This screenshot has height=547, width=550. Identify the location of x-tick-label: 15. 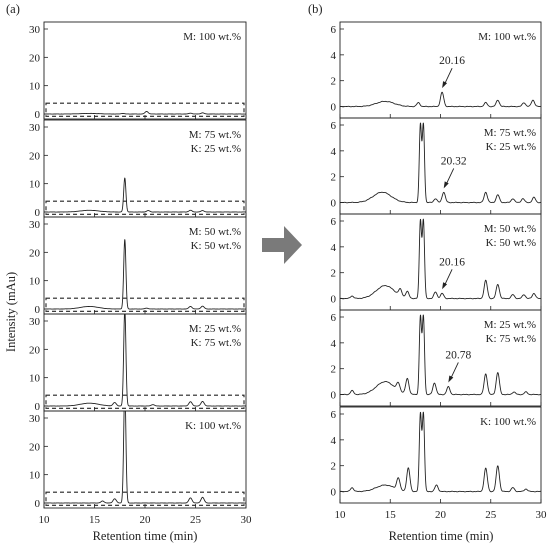
(391, 515).